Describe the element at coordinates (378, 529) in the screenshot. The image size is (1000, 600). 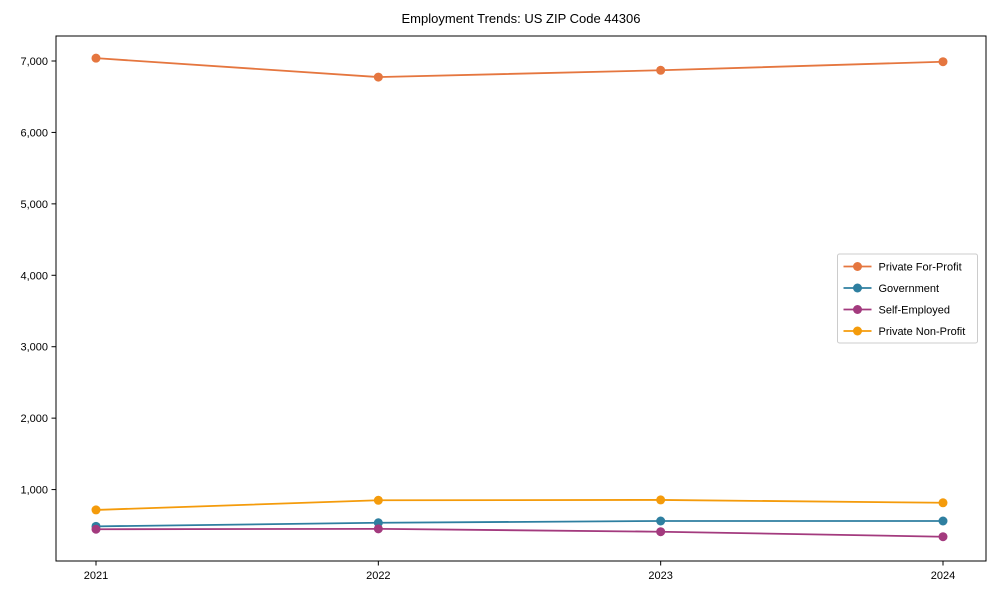
I see `data-point-self-employed-2022` at that location.